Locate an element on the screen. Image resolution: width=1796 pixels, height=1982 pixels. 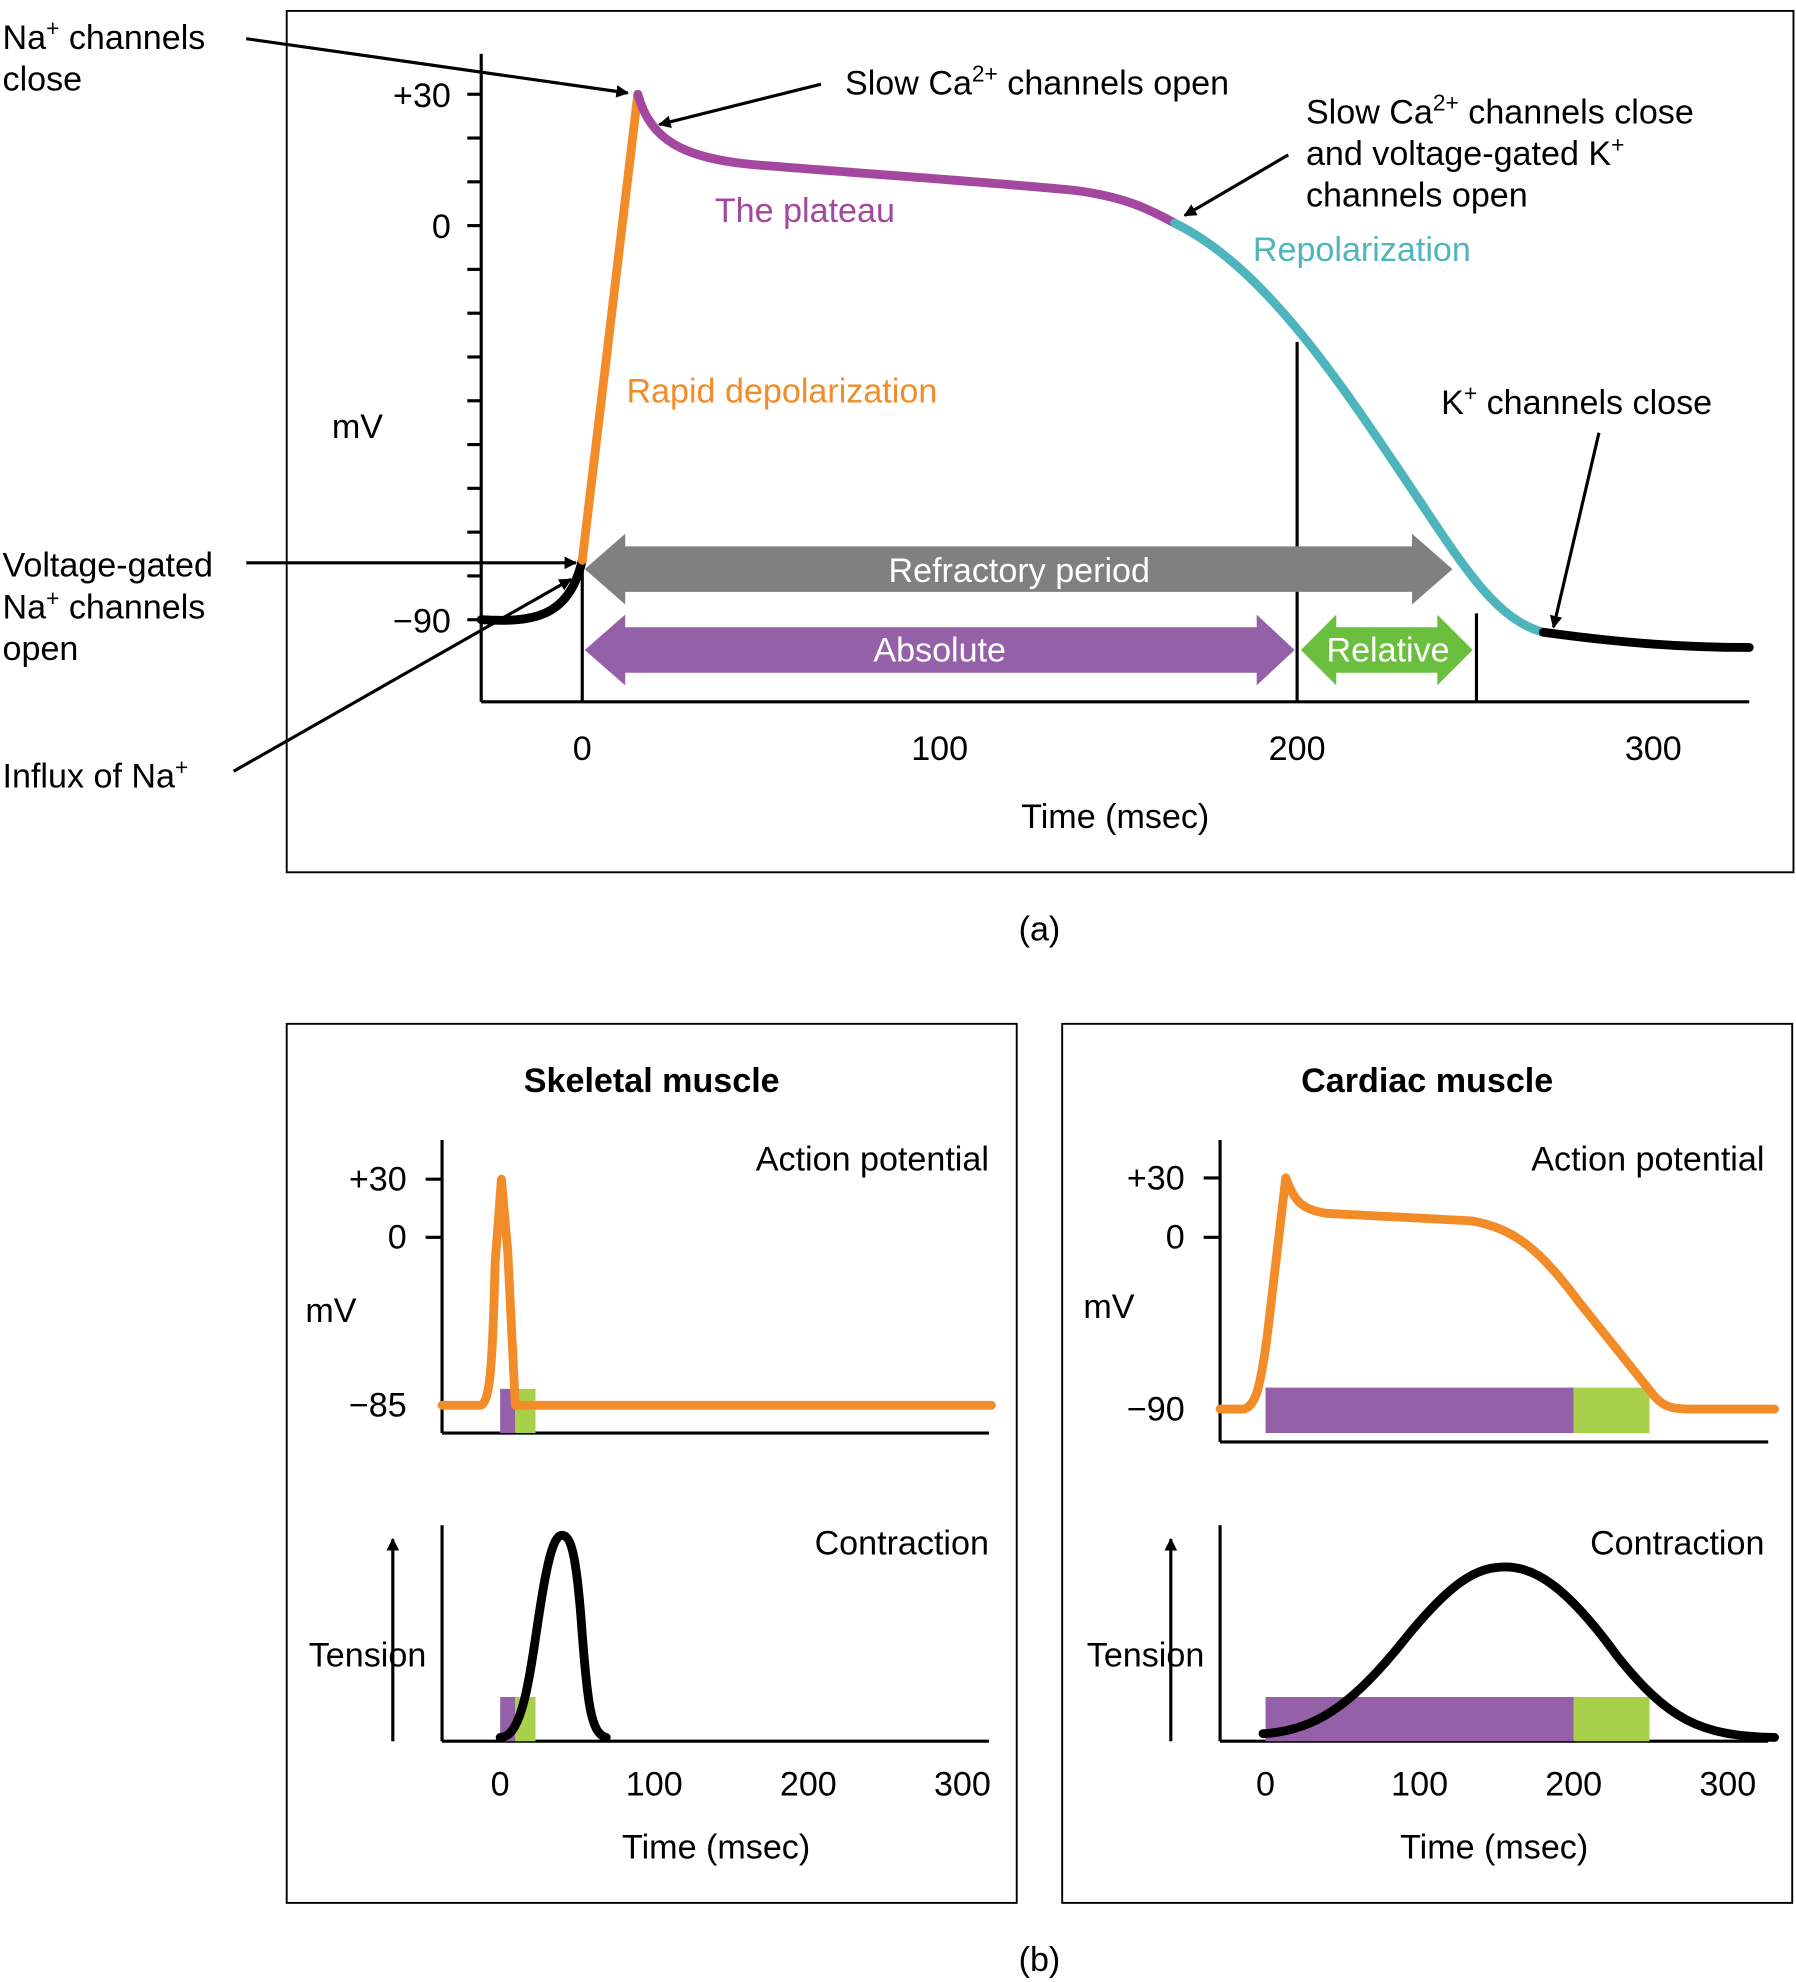
cardiac-title: Cardiac muscle is located at coordinates (1427, 1081).